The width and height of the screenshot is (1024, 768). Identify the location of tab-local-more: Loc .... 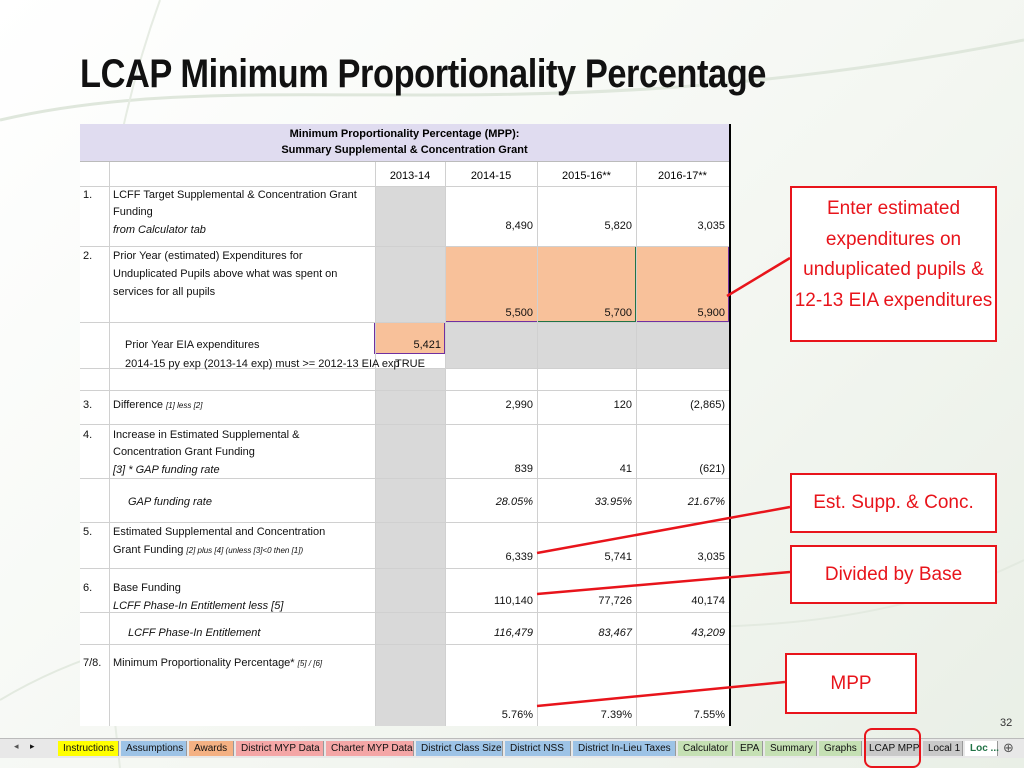
(982, 748).